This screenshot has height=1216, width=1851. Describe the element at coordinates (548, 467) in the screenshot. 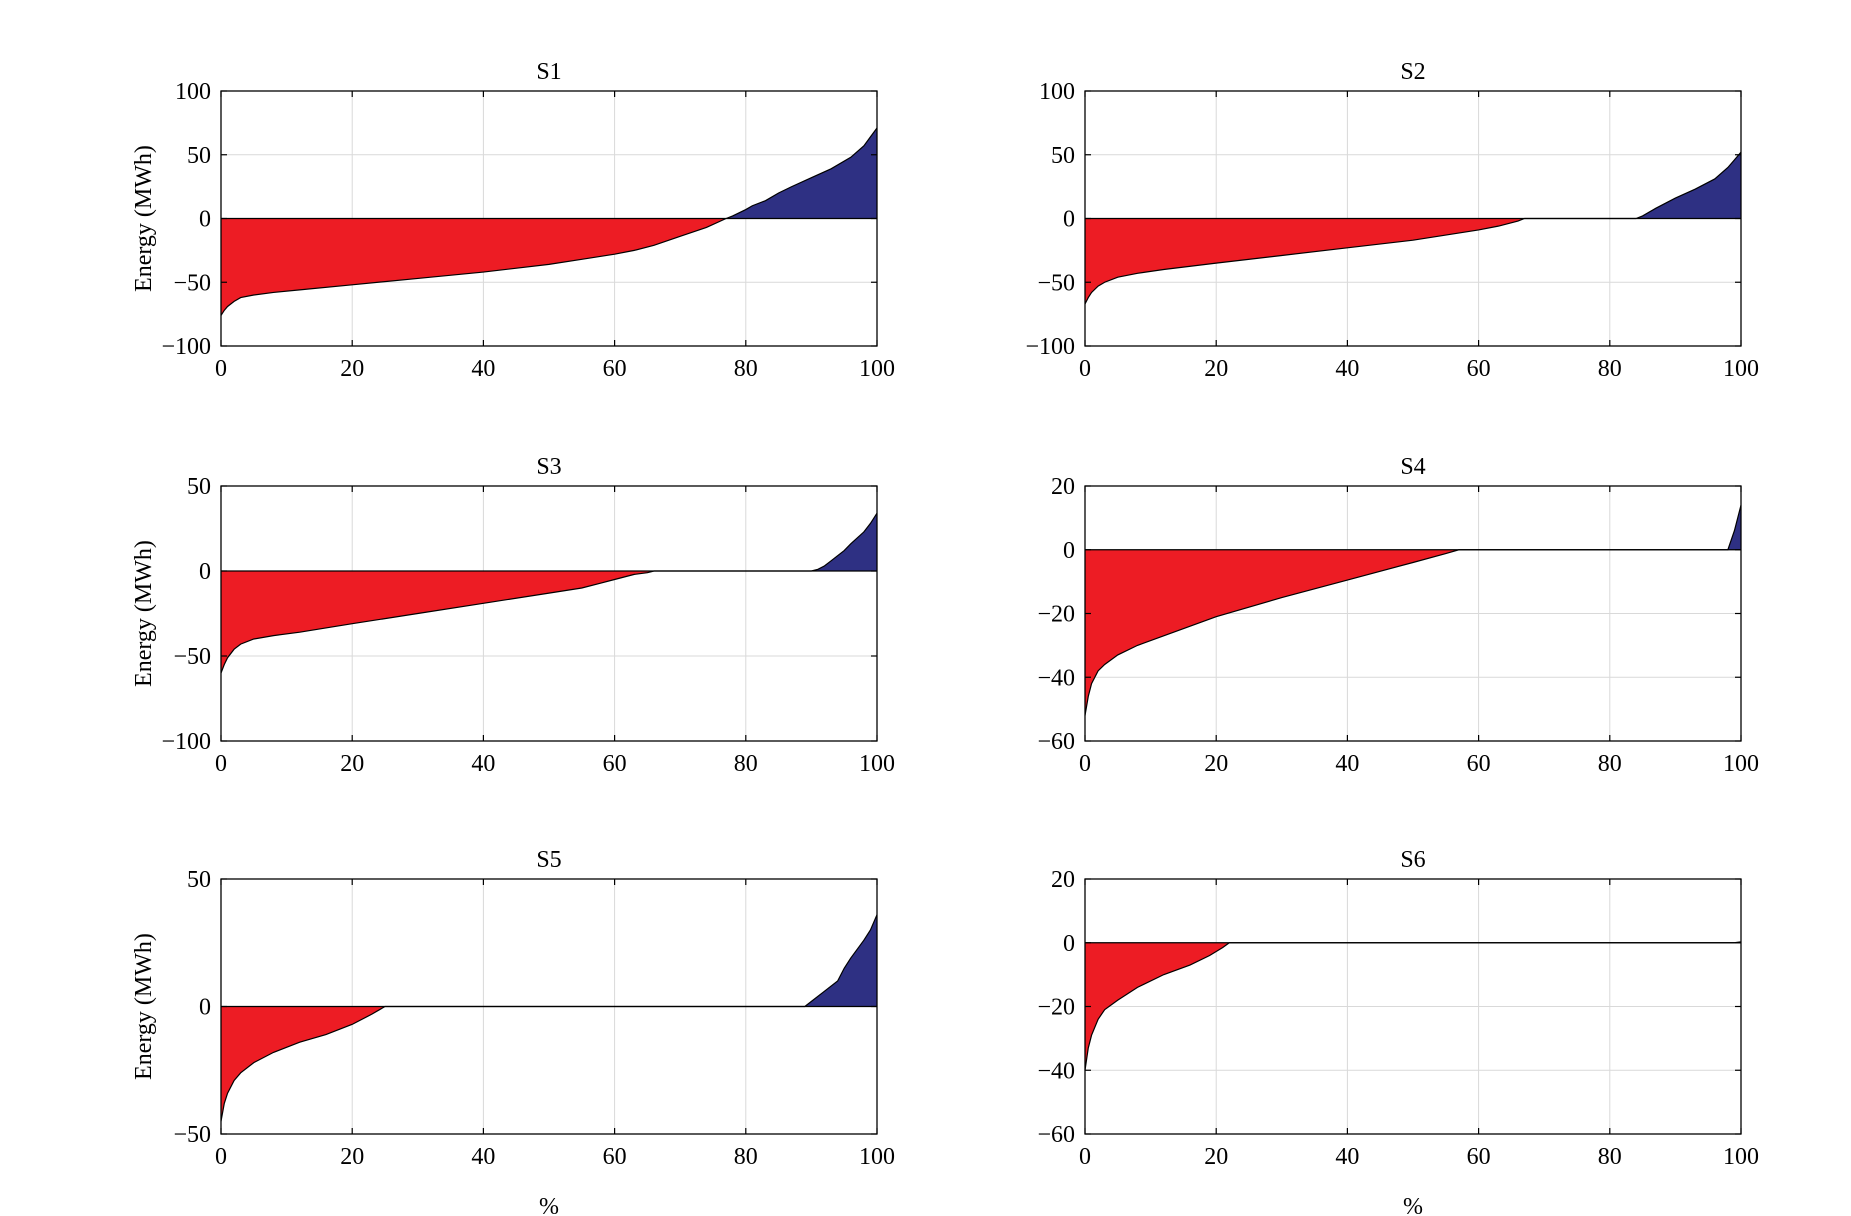

I see `panel-title: S3` at that location.